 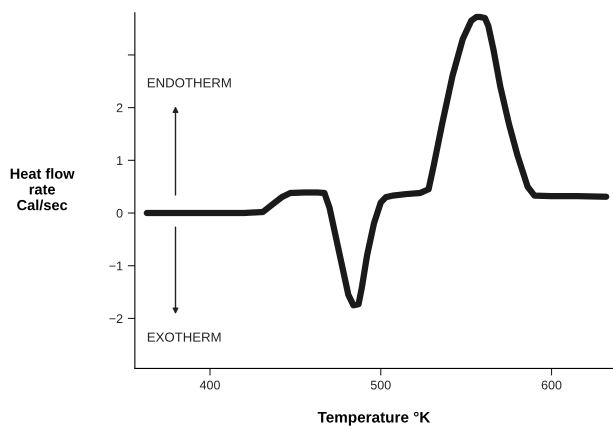 What do you see at coordinates (184, 337) in the screenshot?
I see `annotation: EXOTHERM` at bounding box center [184, 337].